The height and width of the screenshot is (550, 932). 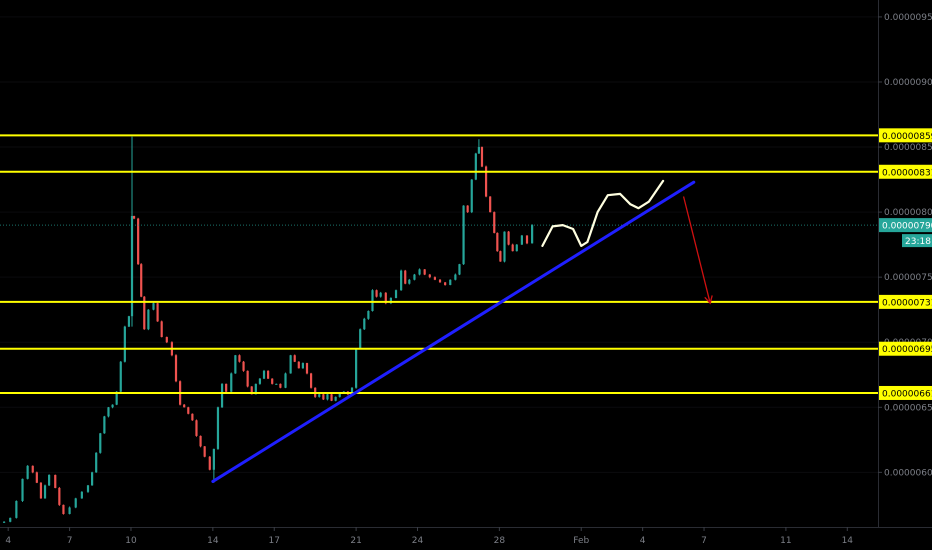 I want to click on level-label: 0.00000695, so click(x=907, y=350).